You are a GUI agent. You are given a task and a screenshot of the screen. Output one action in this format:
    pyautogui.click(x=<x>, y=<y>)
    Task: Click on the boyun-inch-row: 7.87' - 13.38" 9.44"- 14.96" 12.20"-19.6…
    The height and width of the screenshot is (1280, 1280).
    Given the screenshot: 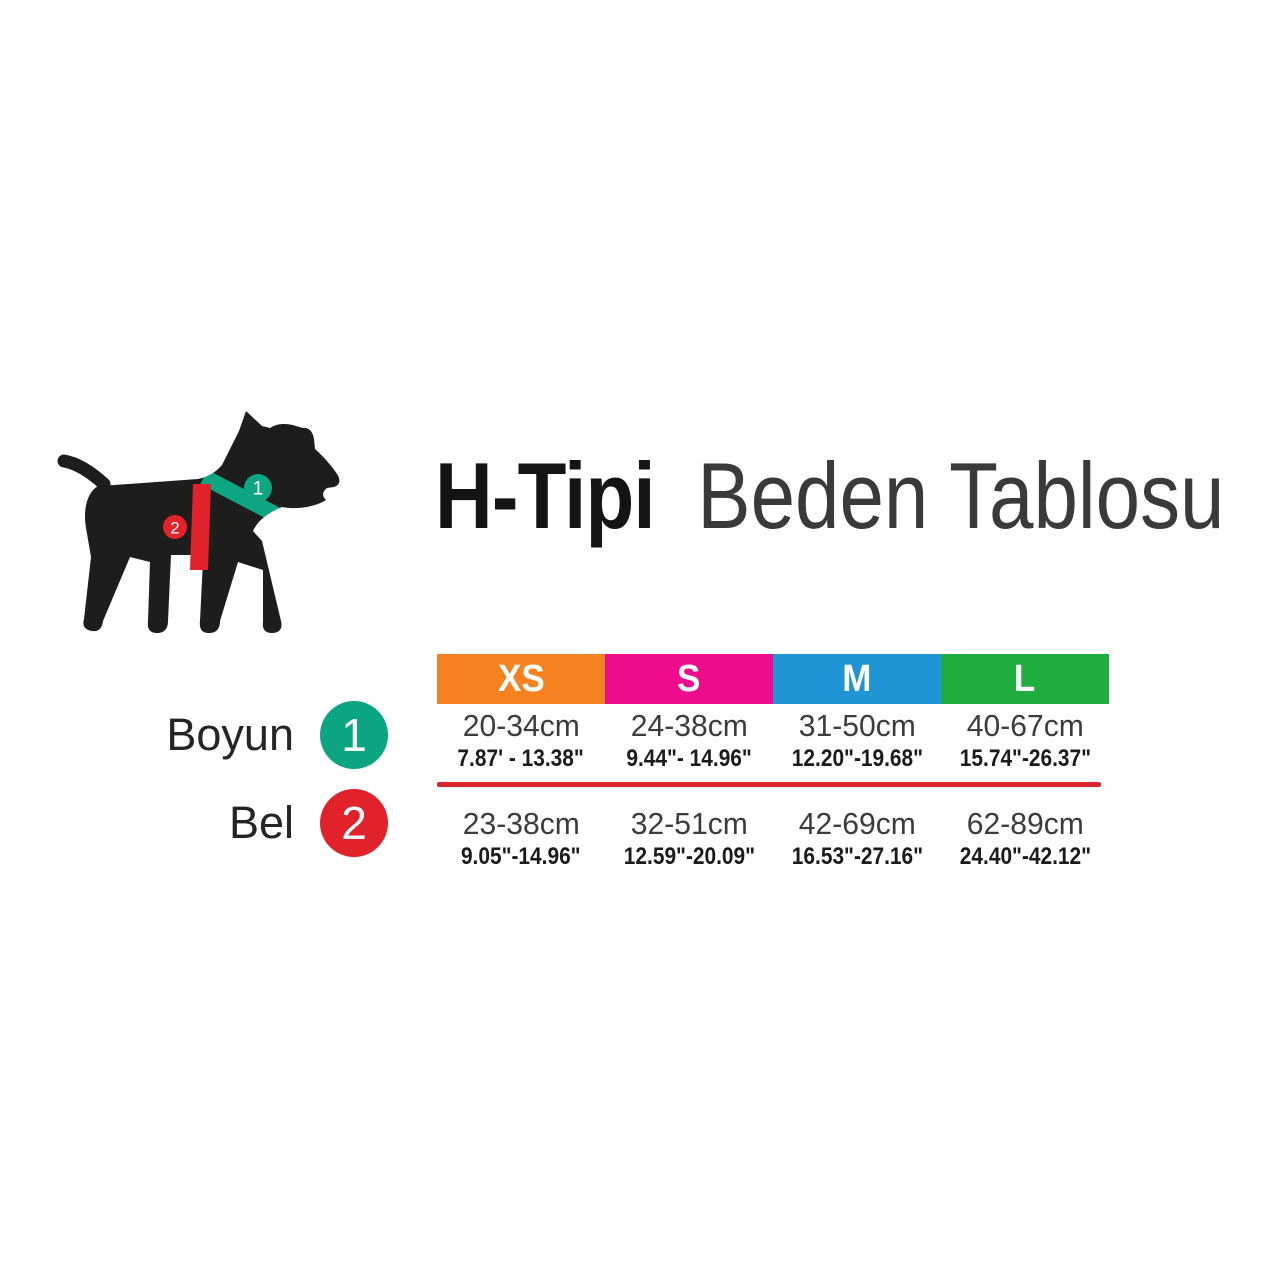 What is the action you would take?
    pyautogui.click(x=773, y=759)
    